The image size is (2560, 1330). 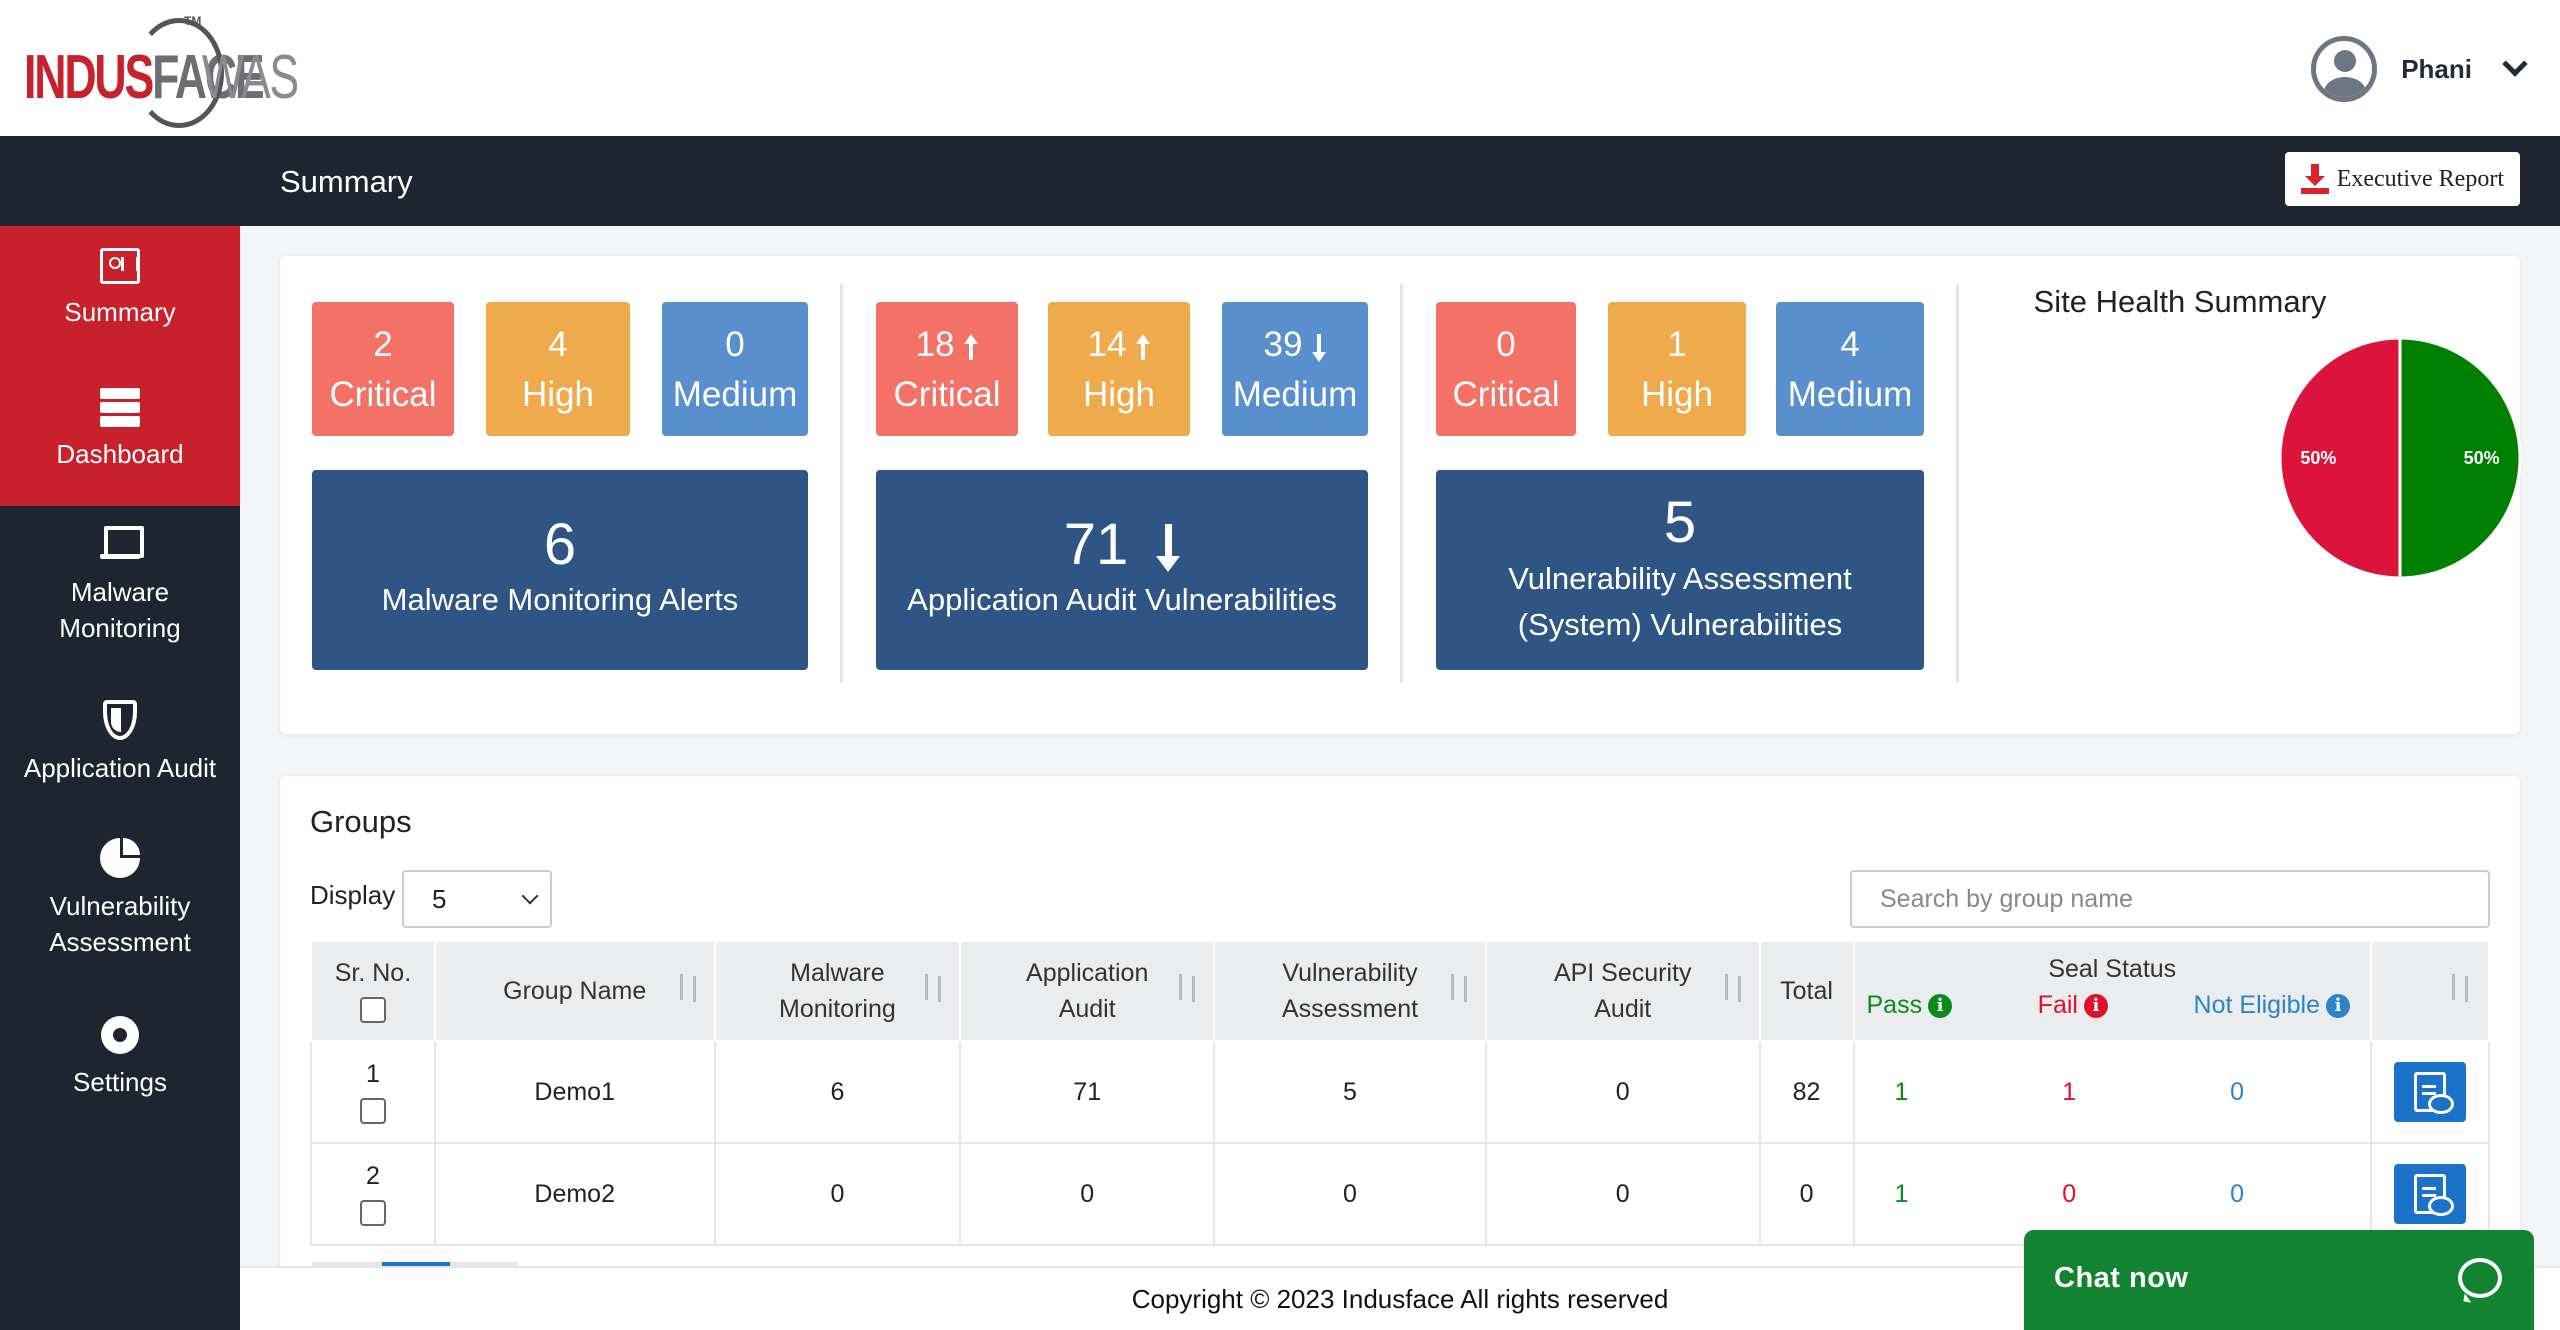 What do you see at coordinates (735, 344) in the screenshot?
I see `malware-medium-count: 0` at bounding box center [735, 344].